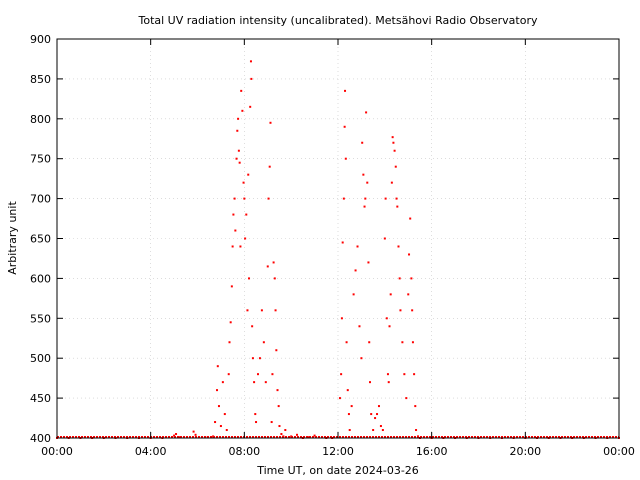 The width and height of the screenshot is (640, 480). What do you see at coordinates (40, 278) in the screenshot?
I see `y-tick-label: 600` at bounding box center [40, 278].